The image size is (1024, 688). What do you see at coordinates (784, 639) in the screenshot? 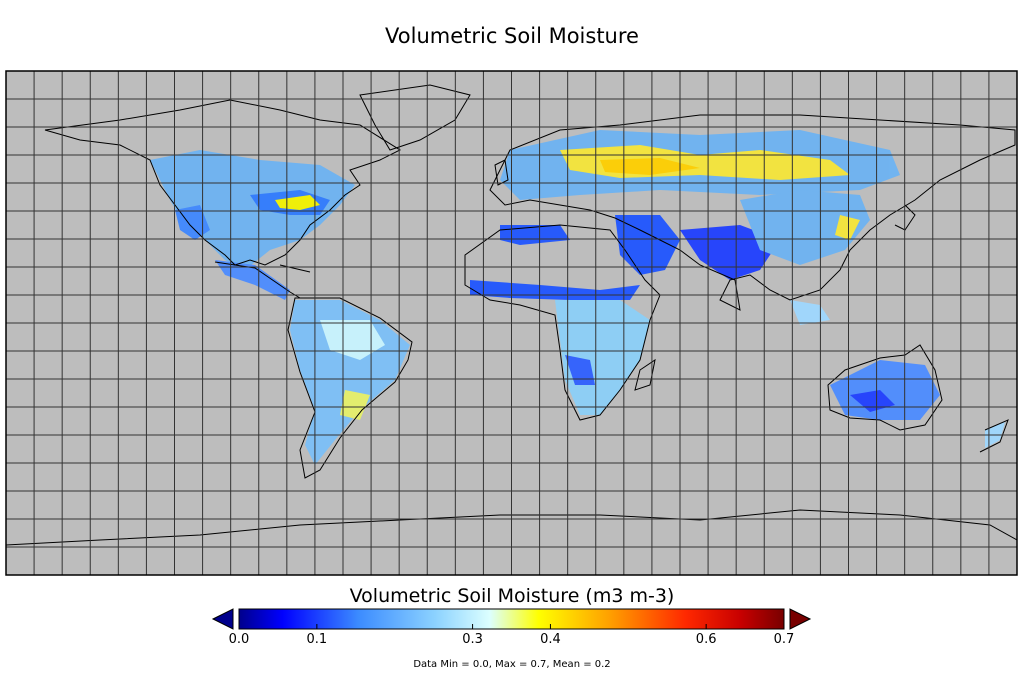
I see `colorbar-tick-label: 0.7` at bounding box center [784, 639].